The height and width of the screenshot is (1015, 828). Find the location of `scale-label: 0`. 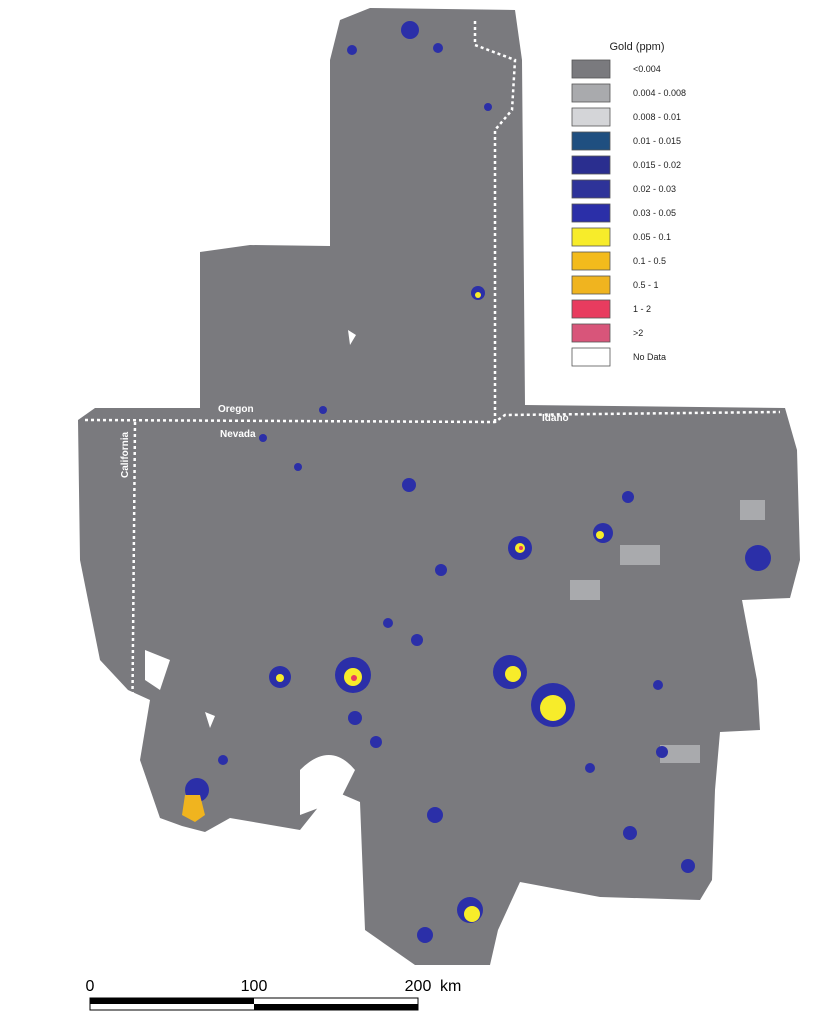

scale-label: 0 is located at coordinates (90, 986).